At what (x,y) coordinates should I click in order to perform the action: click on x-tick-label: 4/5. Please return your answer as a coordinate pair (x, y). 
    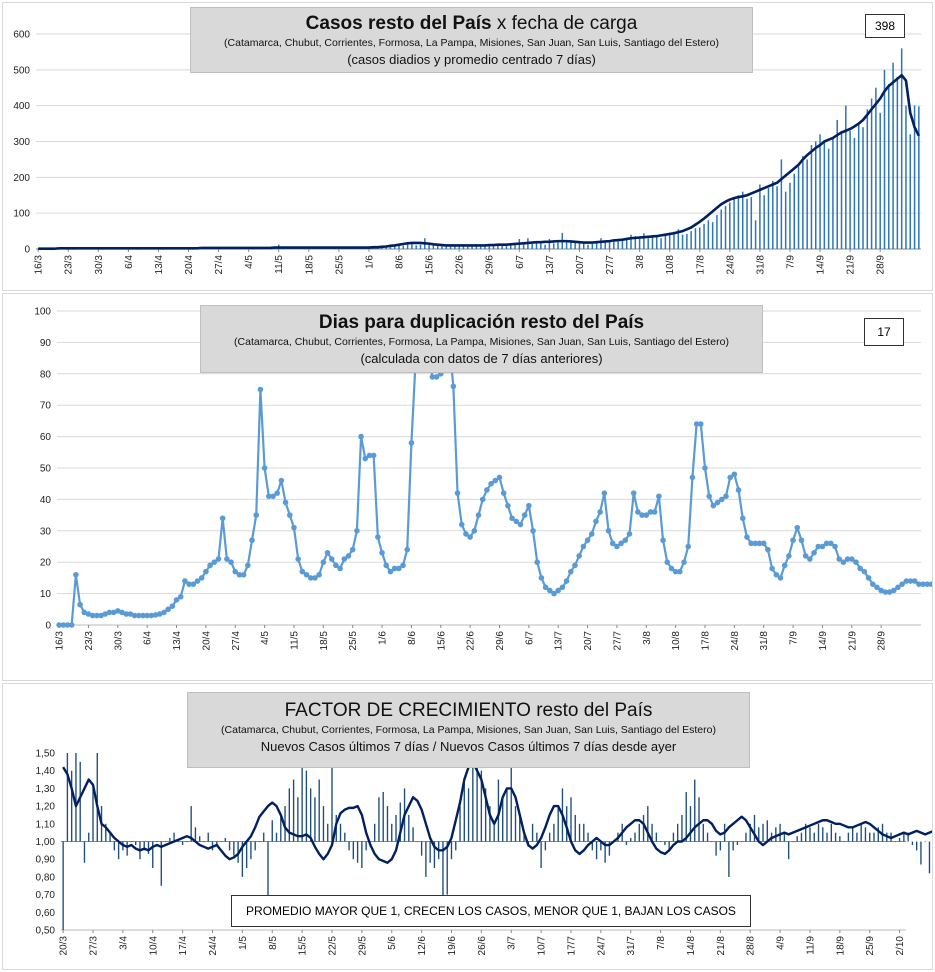
    Looking at the image, I should click on (265, 638).